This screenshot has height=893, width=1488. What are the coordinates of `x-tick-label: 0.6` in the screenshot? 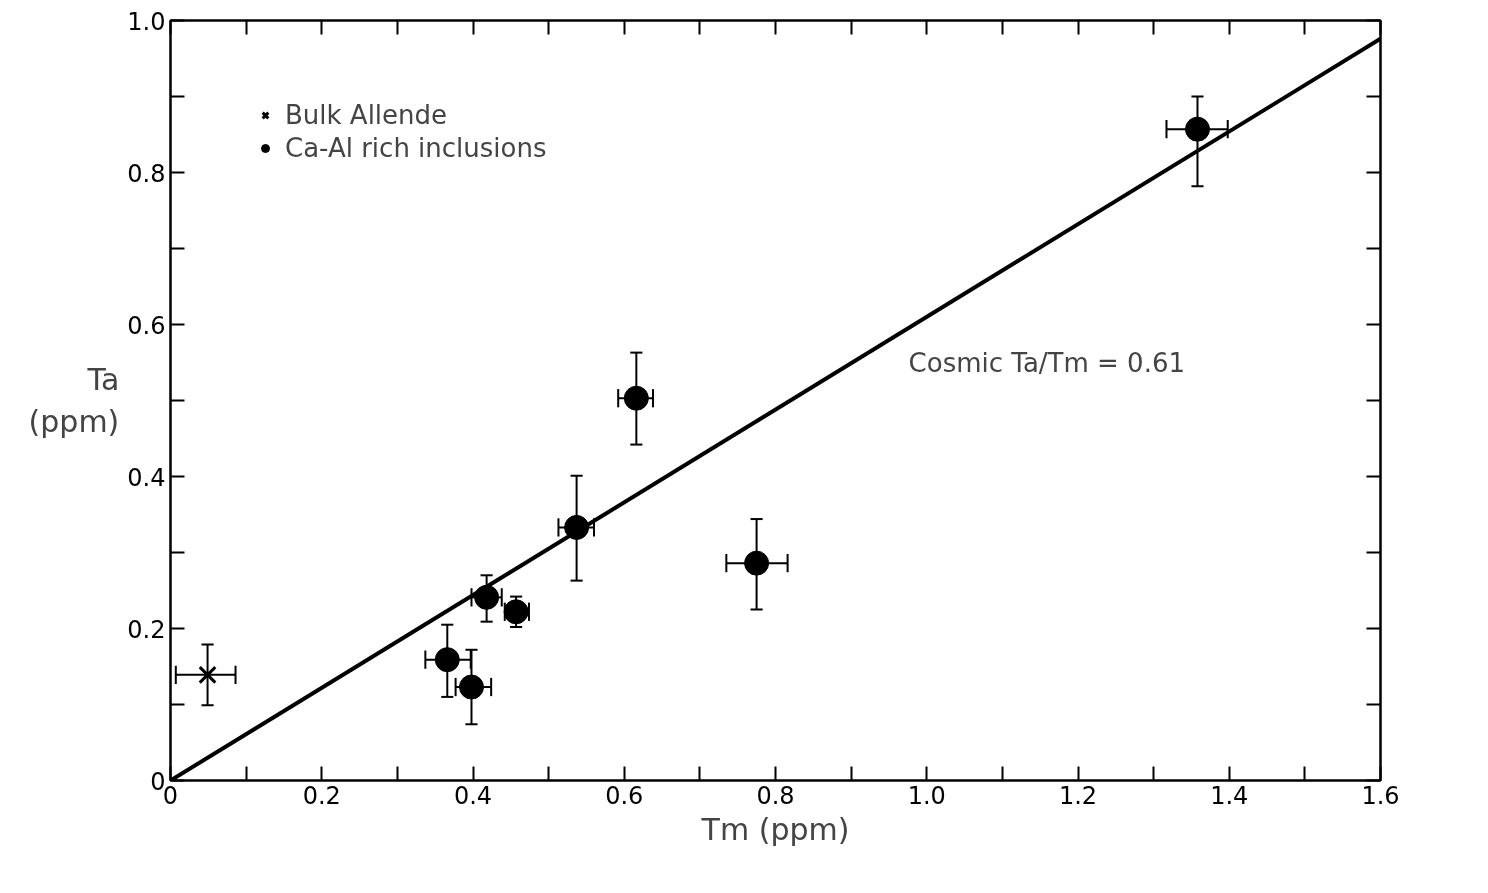 It's located at (624, 795).